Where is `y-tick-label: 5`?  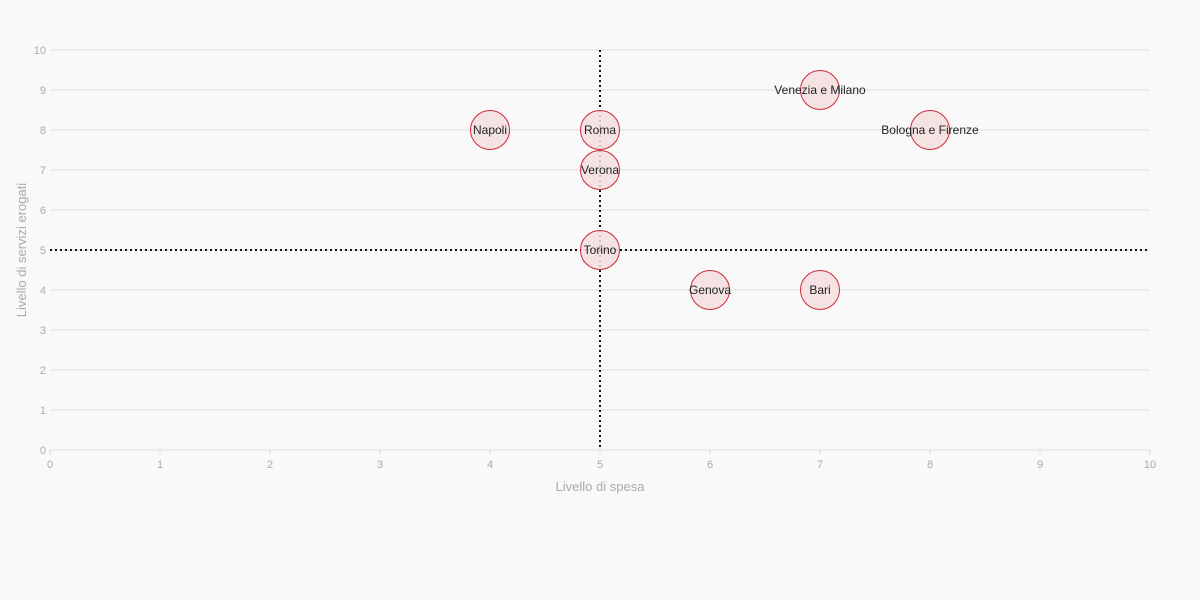
y-tick-label: 5 is located at coordinates (43, 251).